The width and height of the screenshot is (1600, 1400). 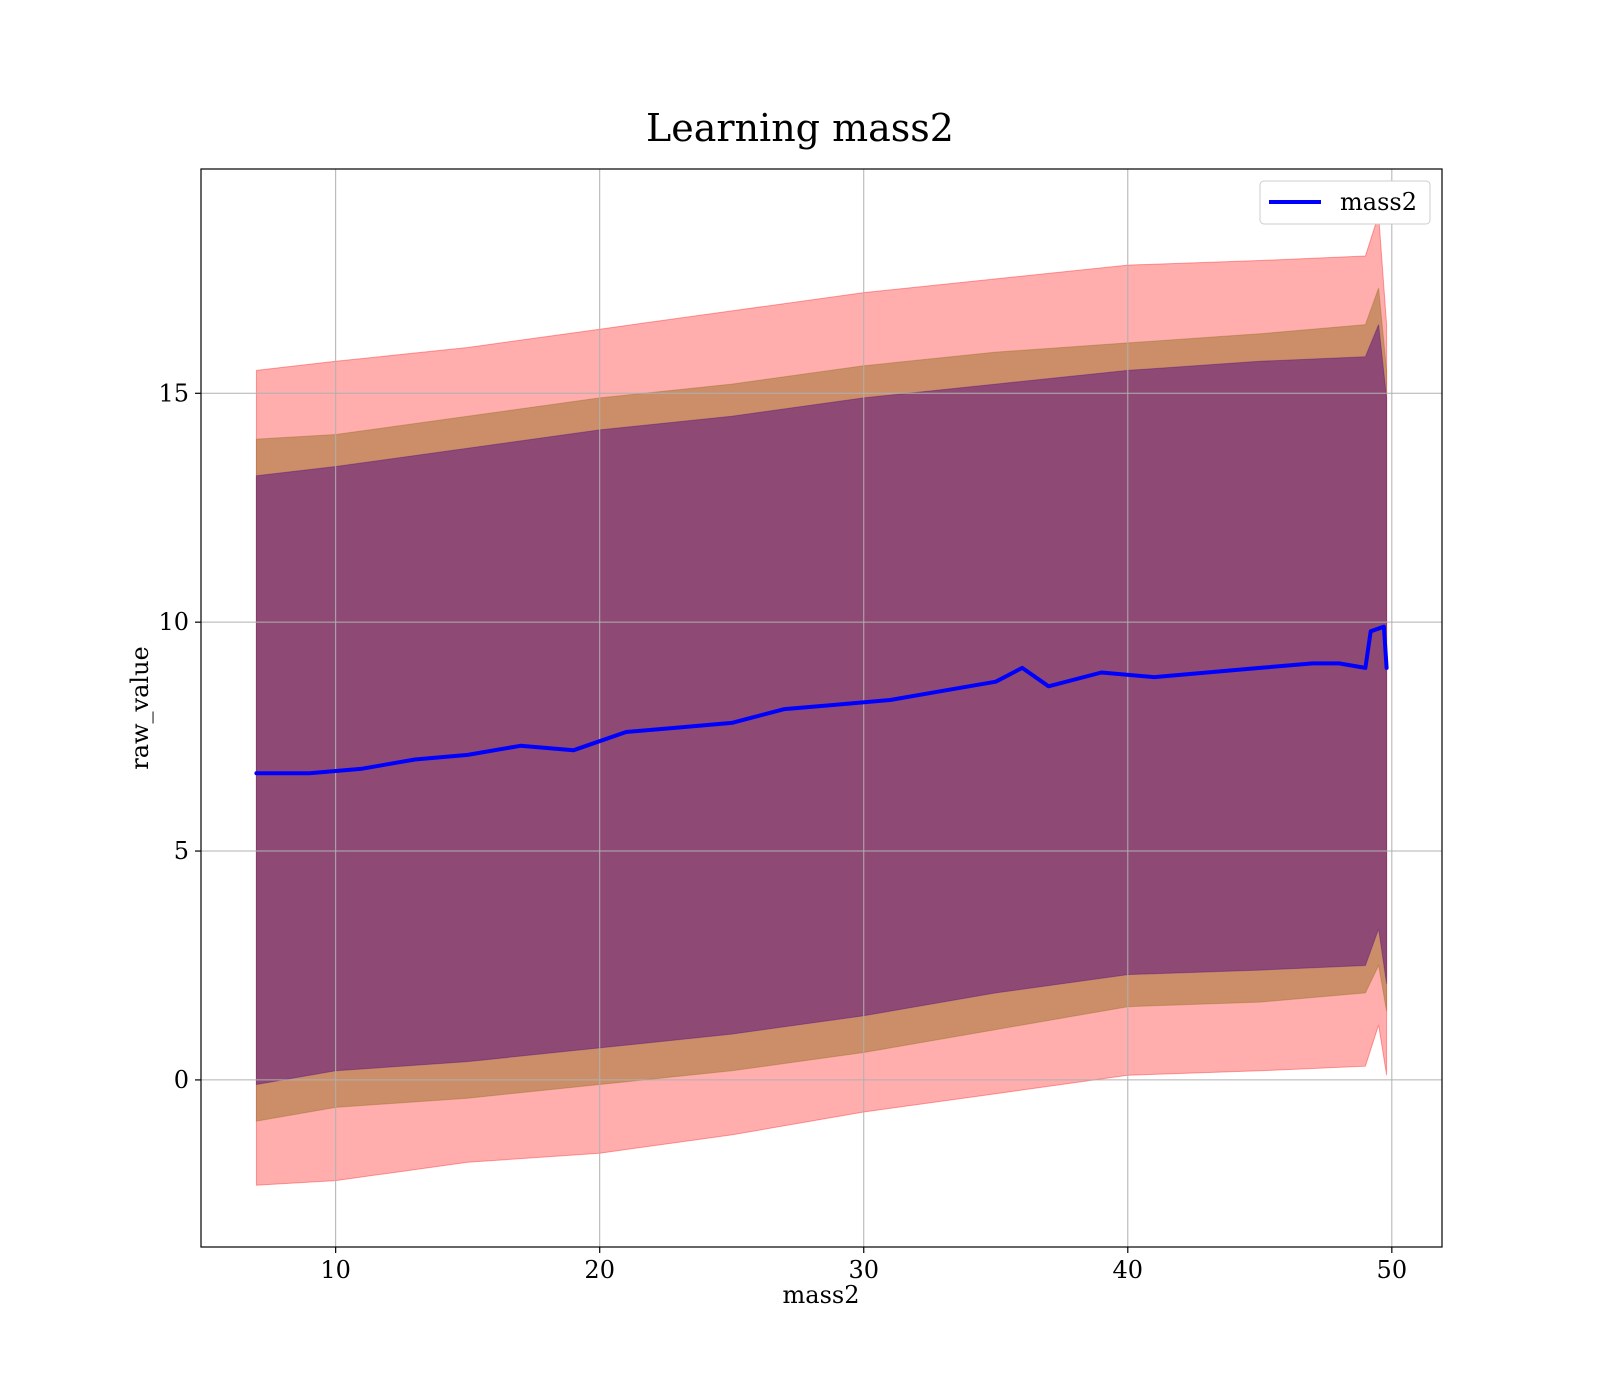 What do you see at coordinates (1128, 1270) in the screenshot?
I see `x-tick-label: 40` at bounding box center [1128, 1270].